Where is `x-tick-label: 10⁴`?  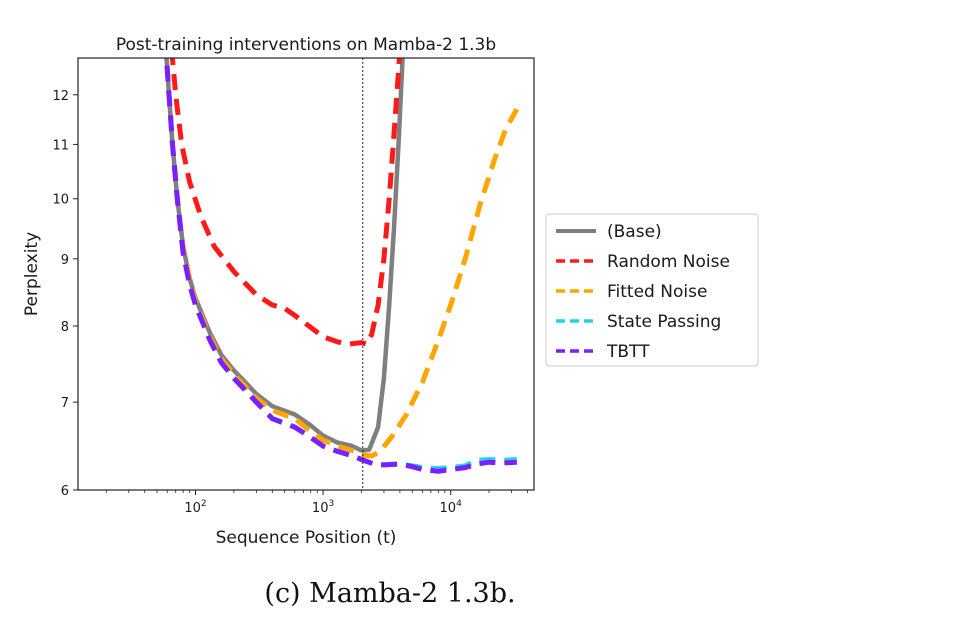
x-tick-label: 10⁴ is located at coordinates (451, 507).